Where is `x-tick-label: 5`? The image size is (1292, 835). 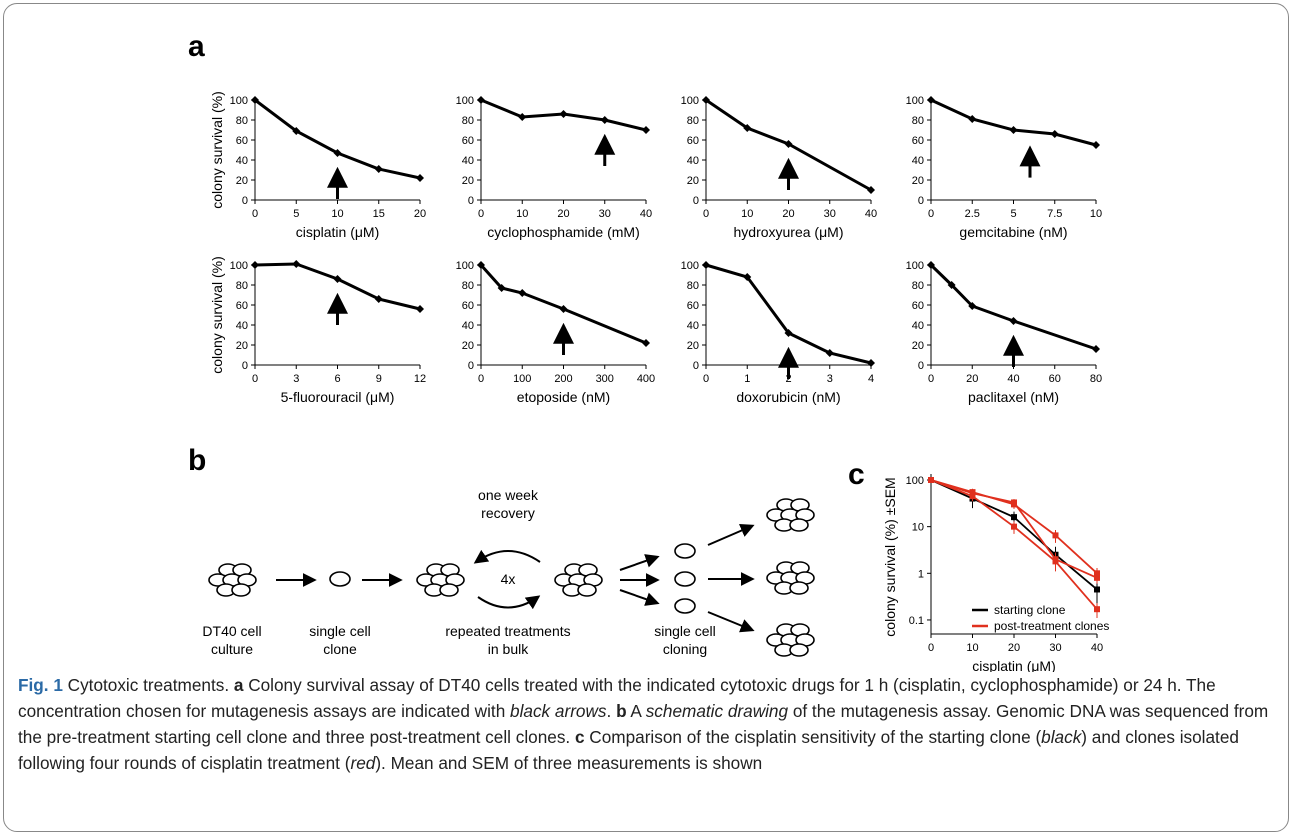 x-tick-label: 5 is located at coordinates (1013, 214).